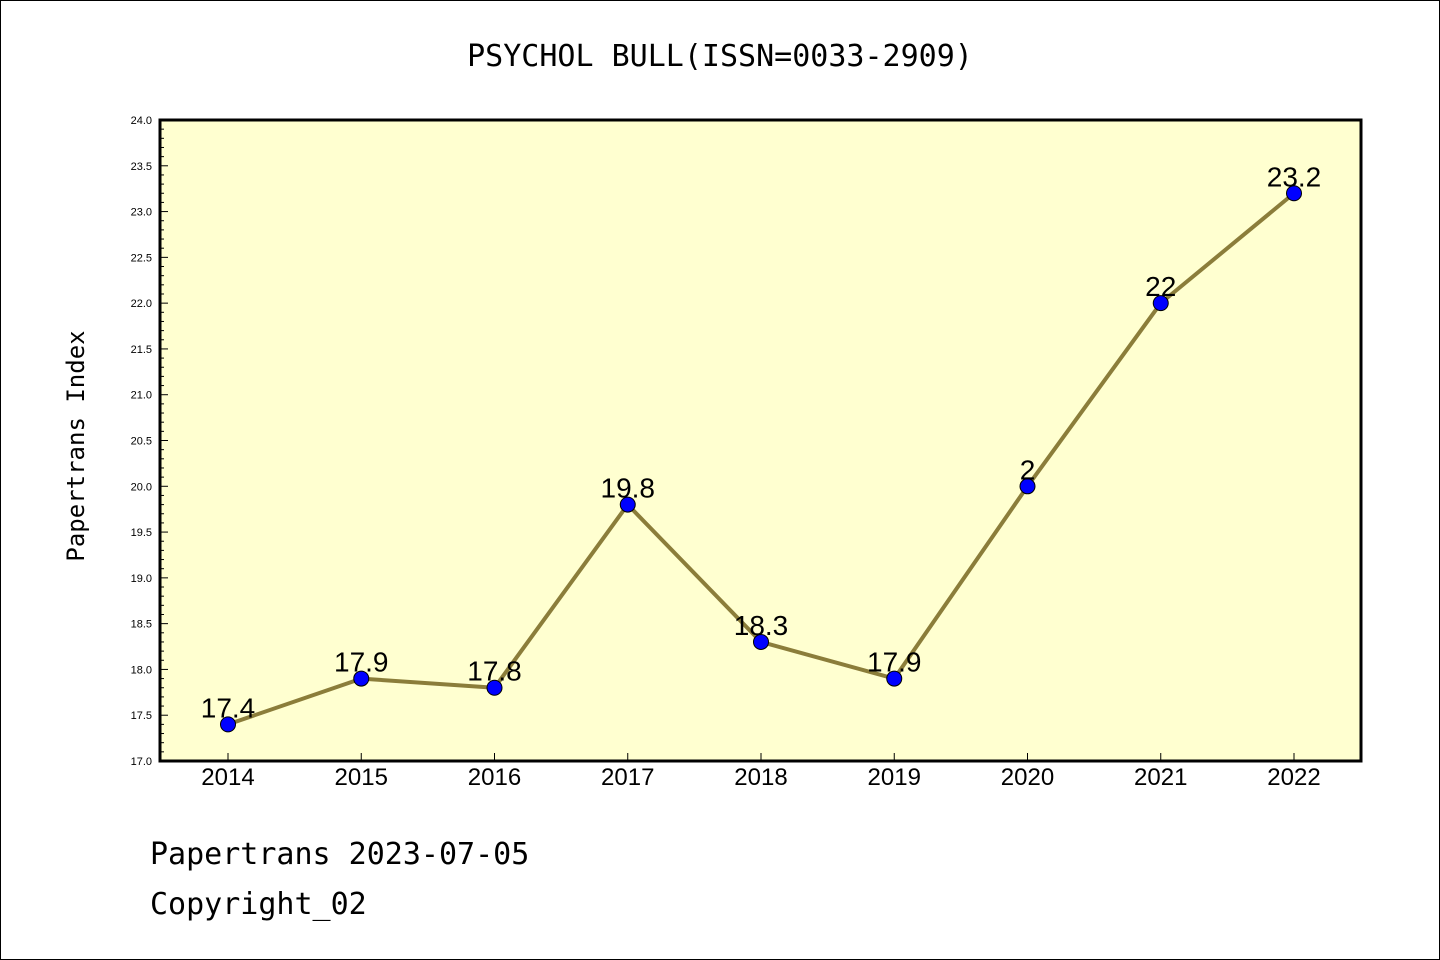  What do you see at coordinates (141, 213) in the screenshot?
I see `y-tick-label: 23.0` at bounding box center [141, 213].